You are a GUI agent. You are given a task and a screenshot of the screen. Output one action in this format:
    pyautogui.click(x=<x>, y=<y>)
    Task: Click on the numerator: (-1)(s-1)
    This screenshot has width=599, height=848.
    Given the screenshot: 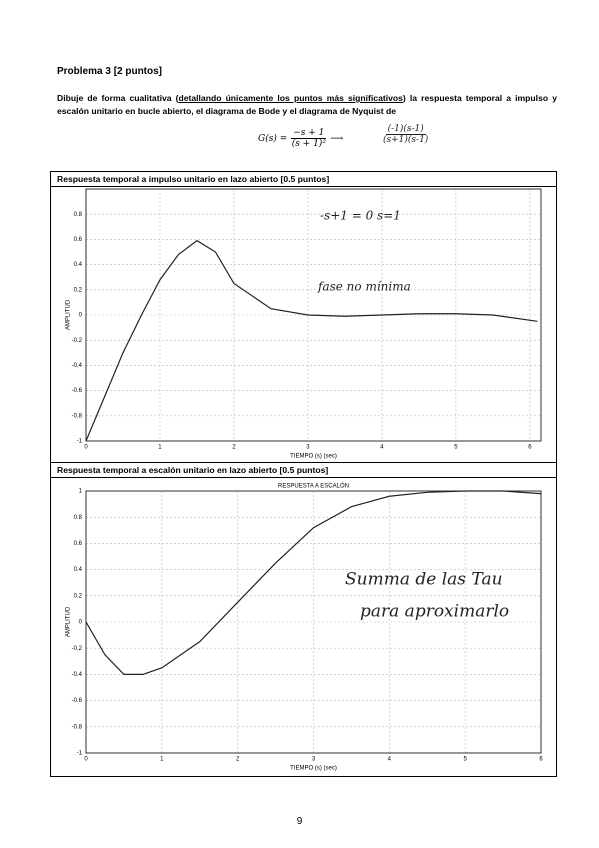 What is the action you would take?
    pyautogui.click(x=405, y=129)
    